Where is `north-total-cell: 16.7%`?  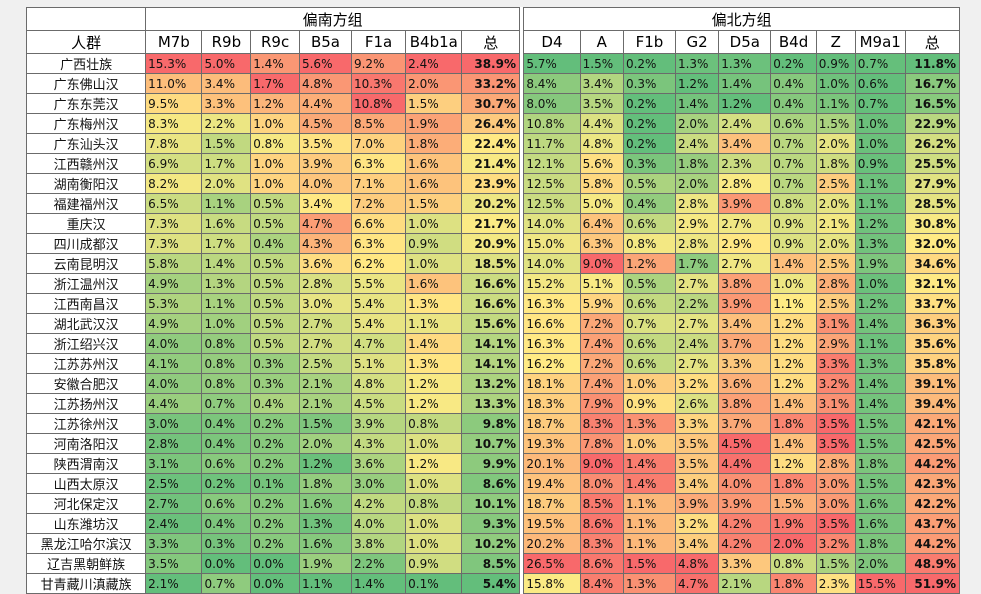
north-total-cell: 16.7% is located at coordinates (932, 83).